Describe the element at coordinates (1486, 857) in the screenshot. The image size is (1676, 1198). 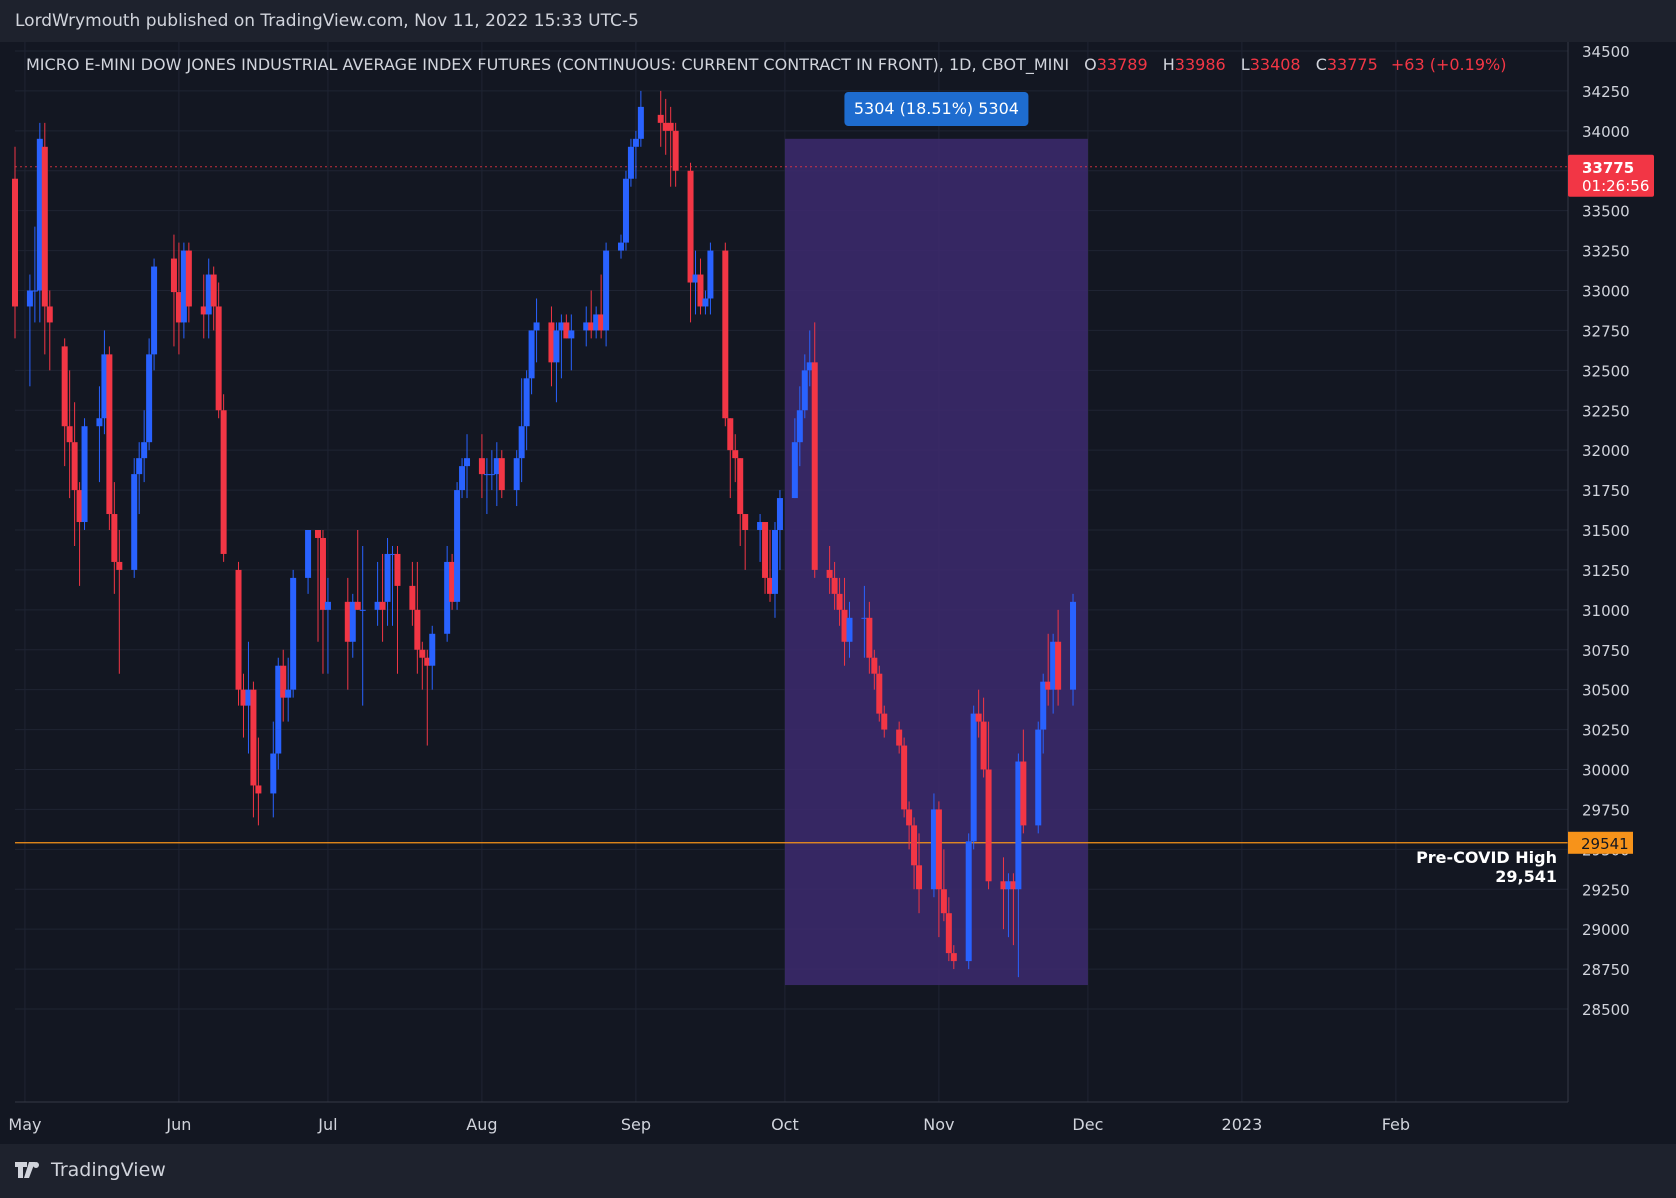
I see `annotation-title: Pre-COVID High` at that location.